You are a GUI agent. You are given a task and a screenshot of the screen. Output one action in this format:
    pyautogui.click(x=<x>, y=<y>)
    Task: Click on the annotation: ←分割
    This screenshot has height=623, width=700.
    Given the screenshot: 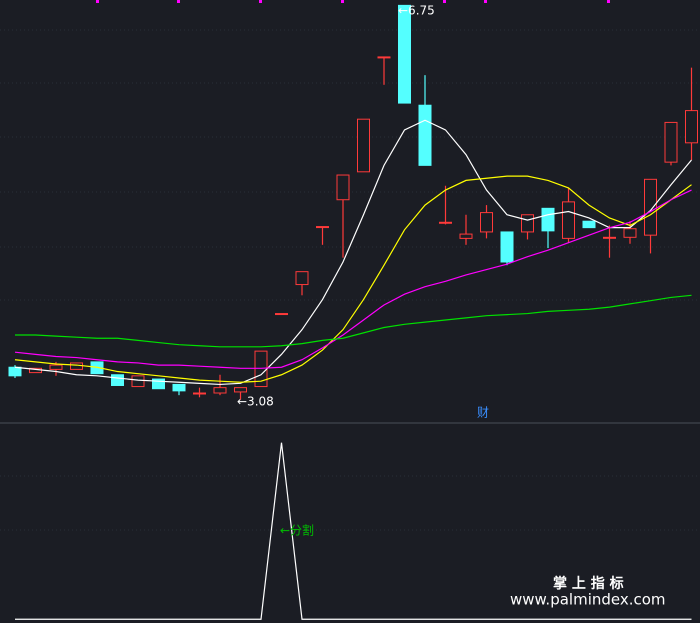 What is the action you would take?
    pyautogui.click(x=297, y=530)
    